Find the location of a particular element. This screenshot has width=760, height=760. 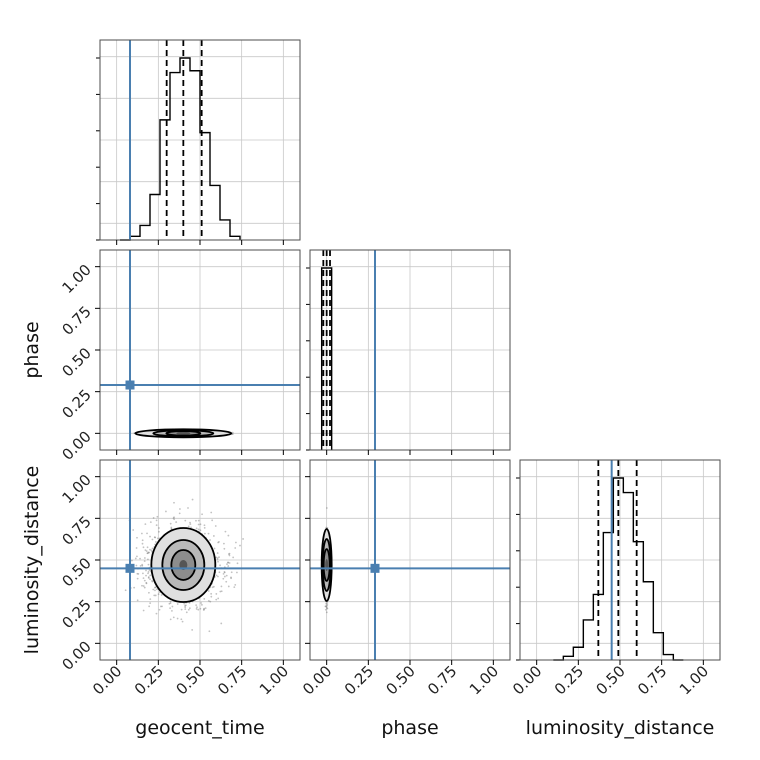

y-tick-label: 0.00 is located at coordinates (76, 655).